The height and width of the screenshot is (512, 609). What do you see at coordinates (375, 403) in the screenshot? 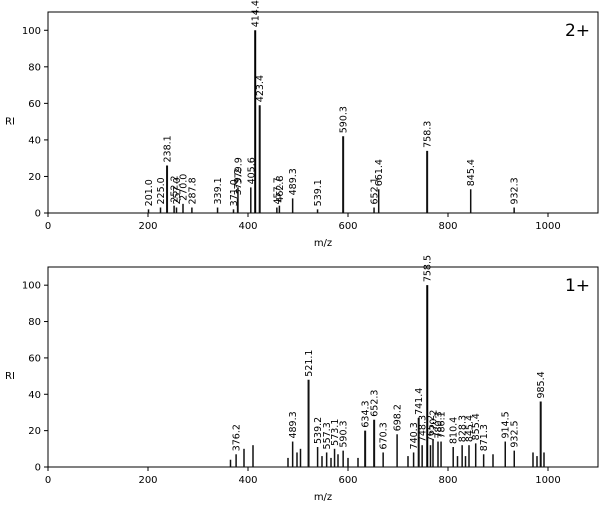
I see `peak-label: 652.3` at bounding box center [375, 403].